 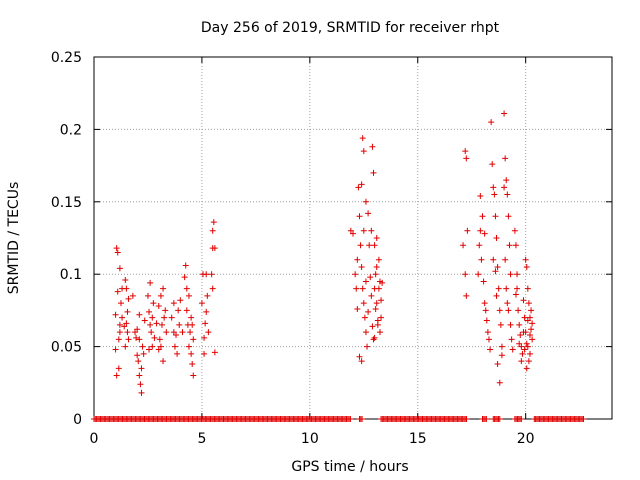 What do you see at coordinates (66, 203) in the screenshot?
I see `y-tick-label: 0.15` at bounding box center [66, 203].